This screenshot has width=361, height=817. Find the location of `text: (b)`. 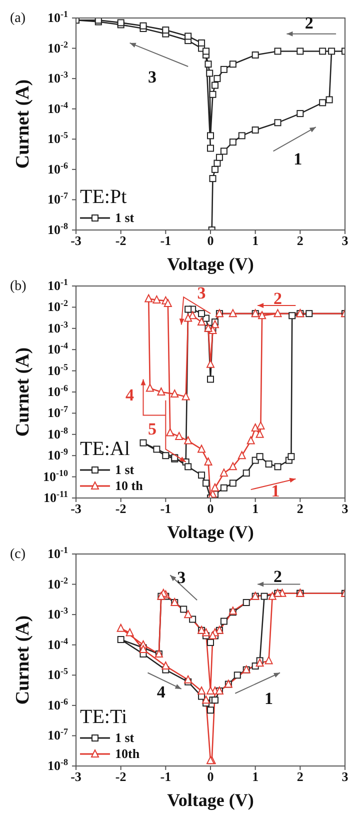

text: (b) is located at coordinates (18, 286).